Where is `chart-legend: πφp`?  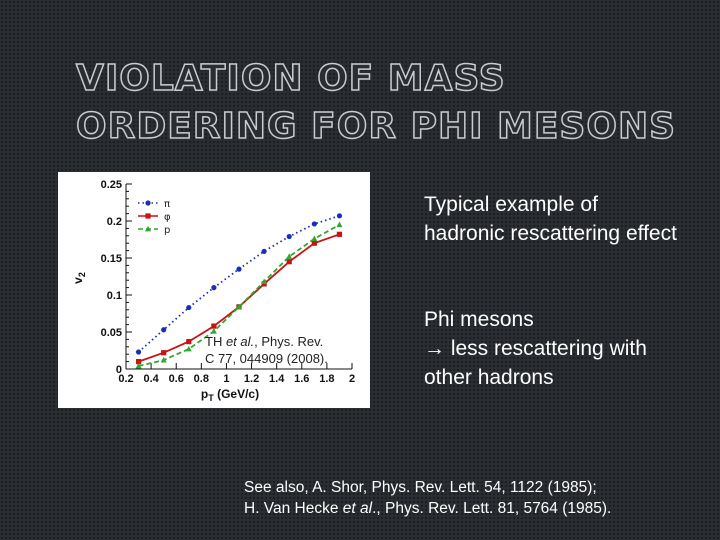 chart-legend: πφp is located at coordinates (154, 217).